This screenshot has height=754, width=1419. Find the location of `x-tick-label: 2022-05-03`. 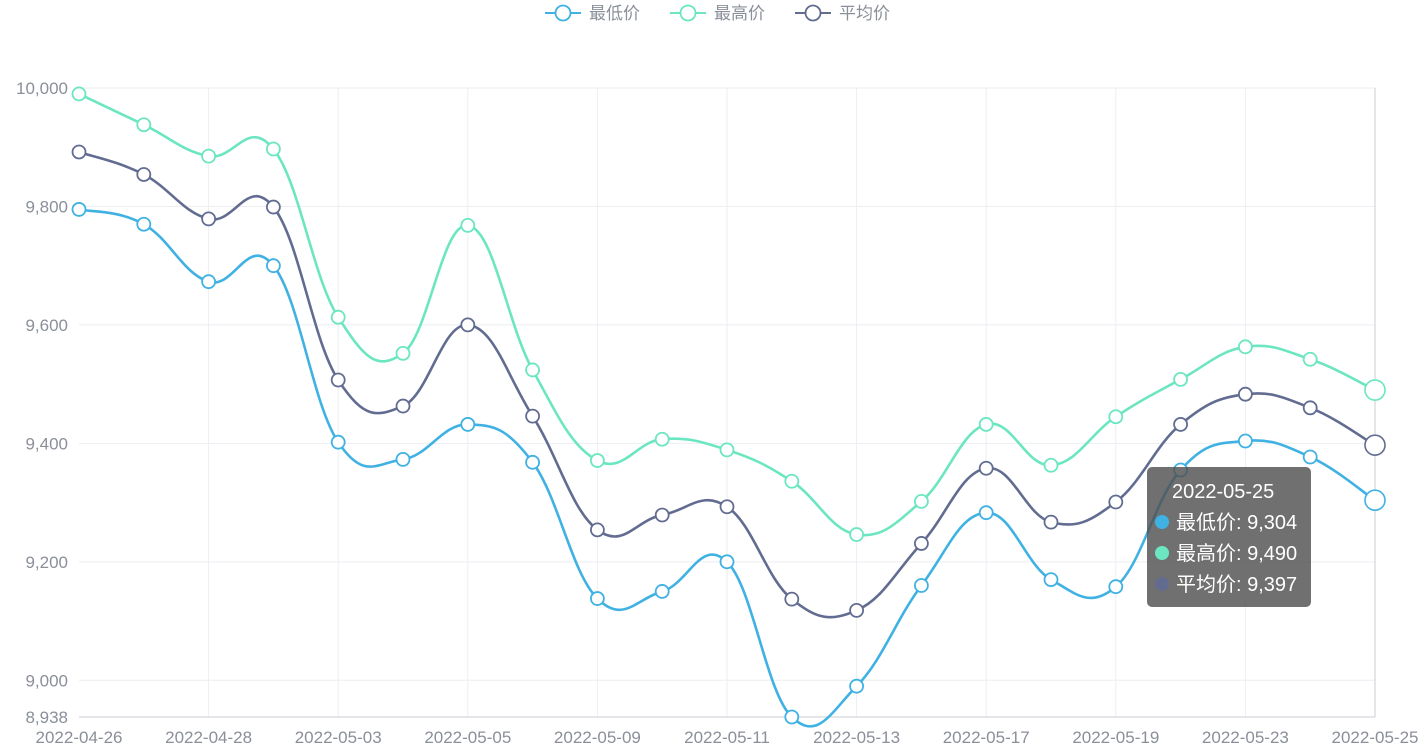

x-tick-label: 2022-05-03 is located at coordinates (338, 737).